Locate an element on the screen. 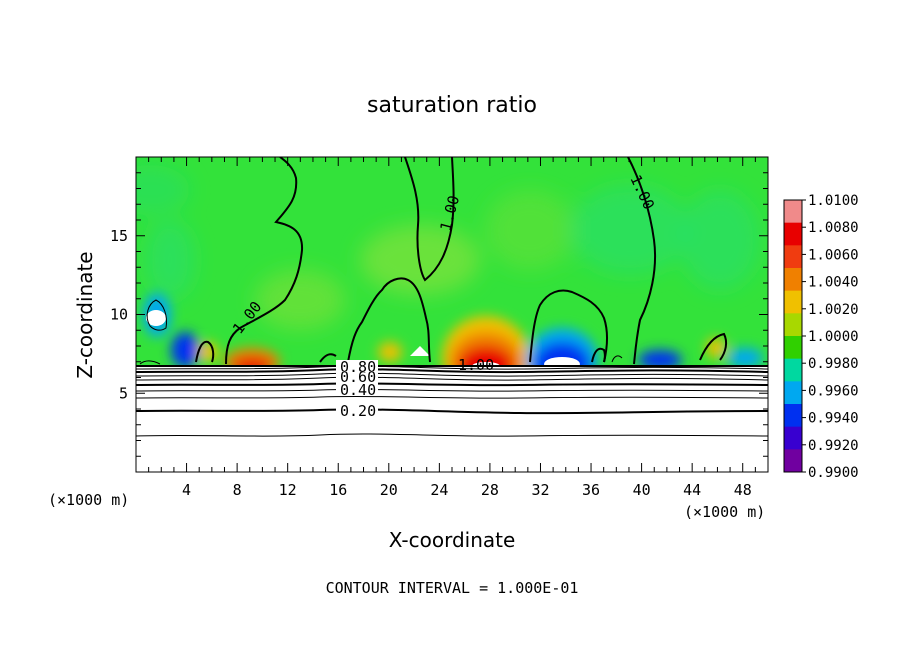 Image resolution: width=904 pixels, height=654 pixels. x-tick-label: 48 is located at coordinates (743, 490).